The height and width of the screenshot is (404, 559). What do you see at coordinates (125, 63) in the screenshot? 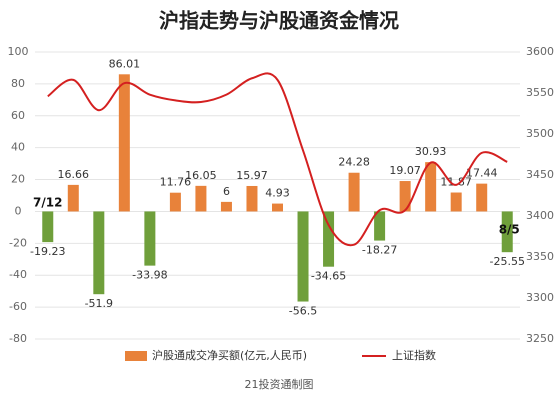
I see `data-label: 86.01` at bounding box center [125, 63].